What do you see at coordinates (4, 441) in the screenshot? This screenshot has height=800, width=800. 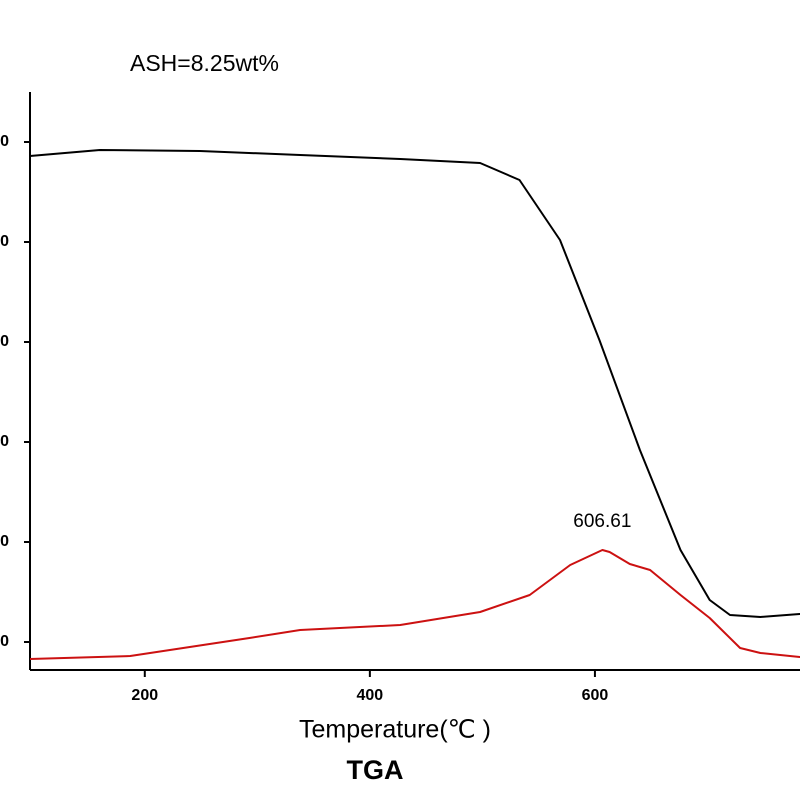 I see `y-tick-label: 40` at bounding box center [4, 441].